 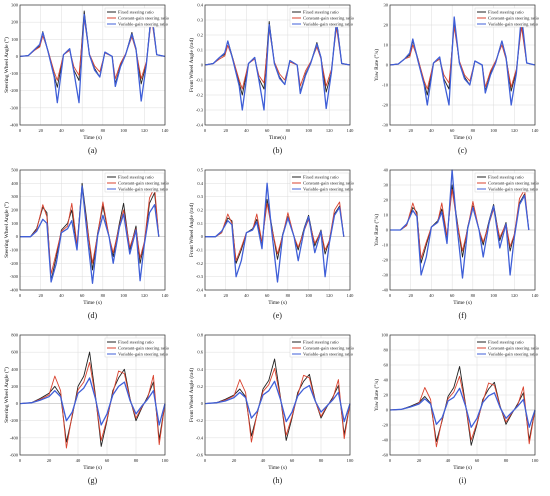 I want to click on y-tick-label: 60, so click(x=386, y=365).